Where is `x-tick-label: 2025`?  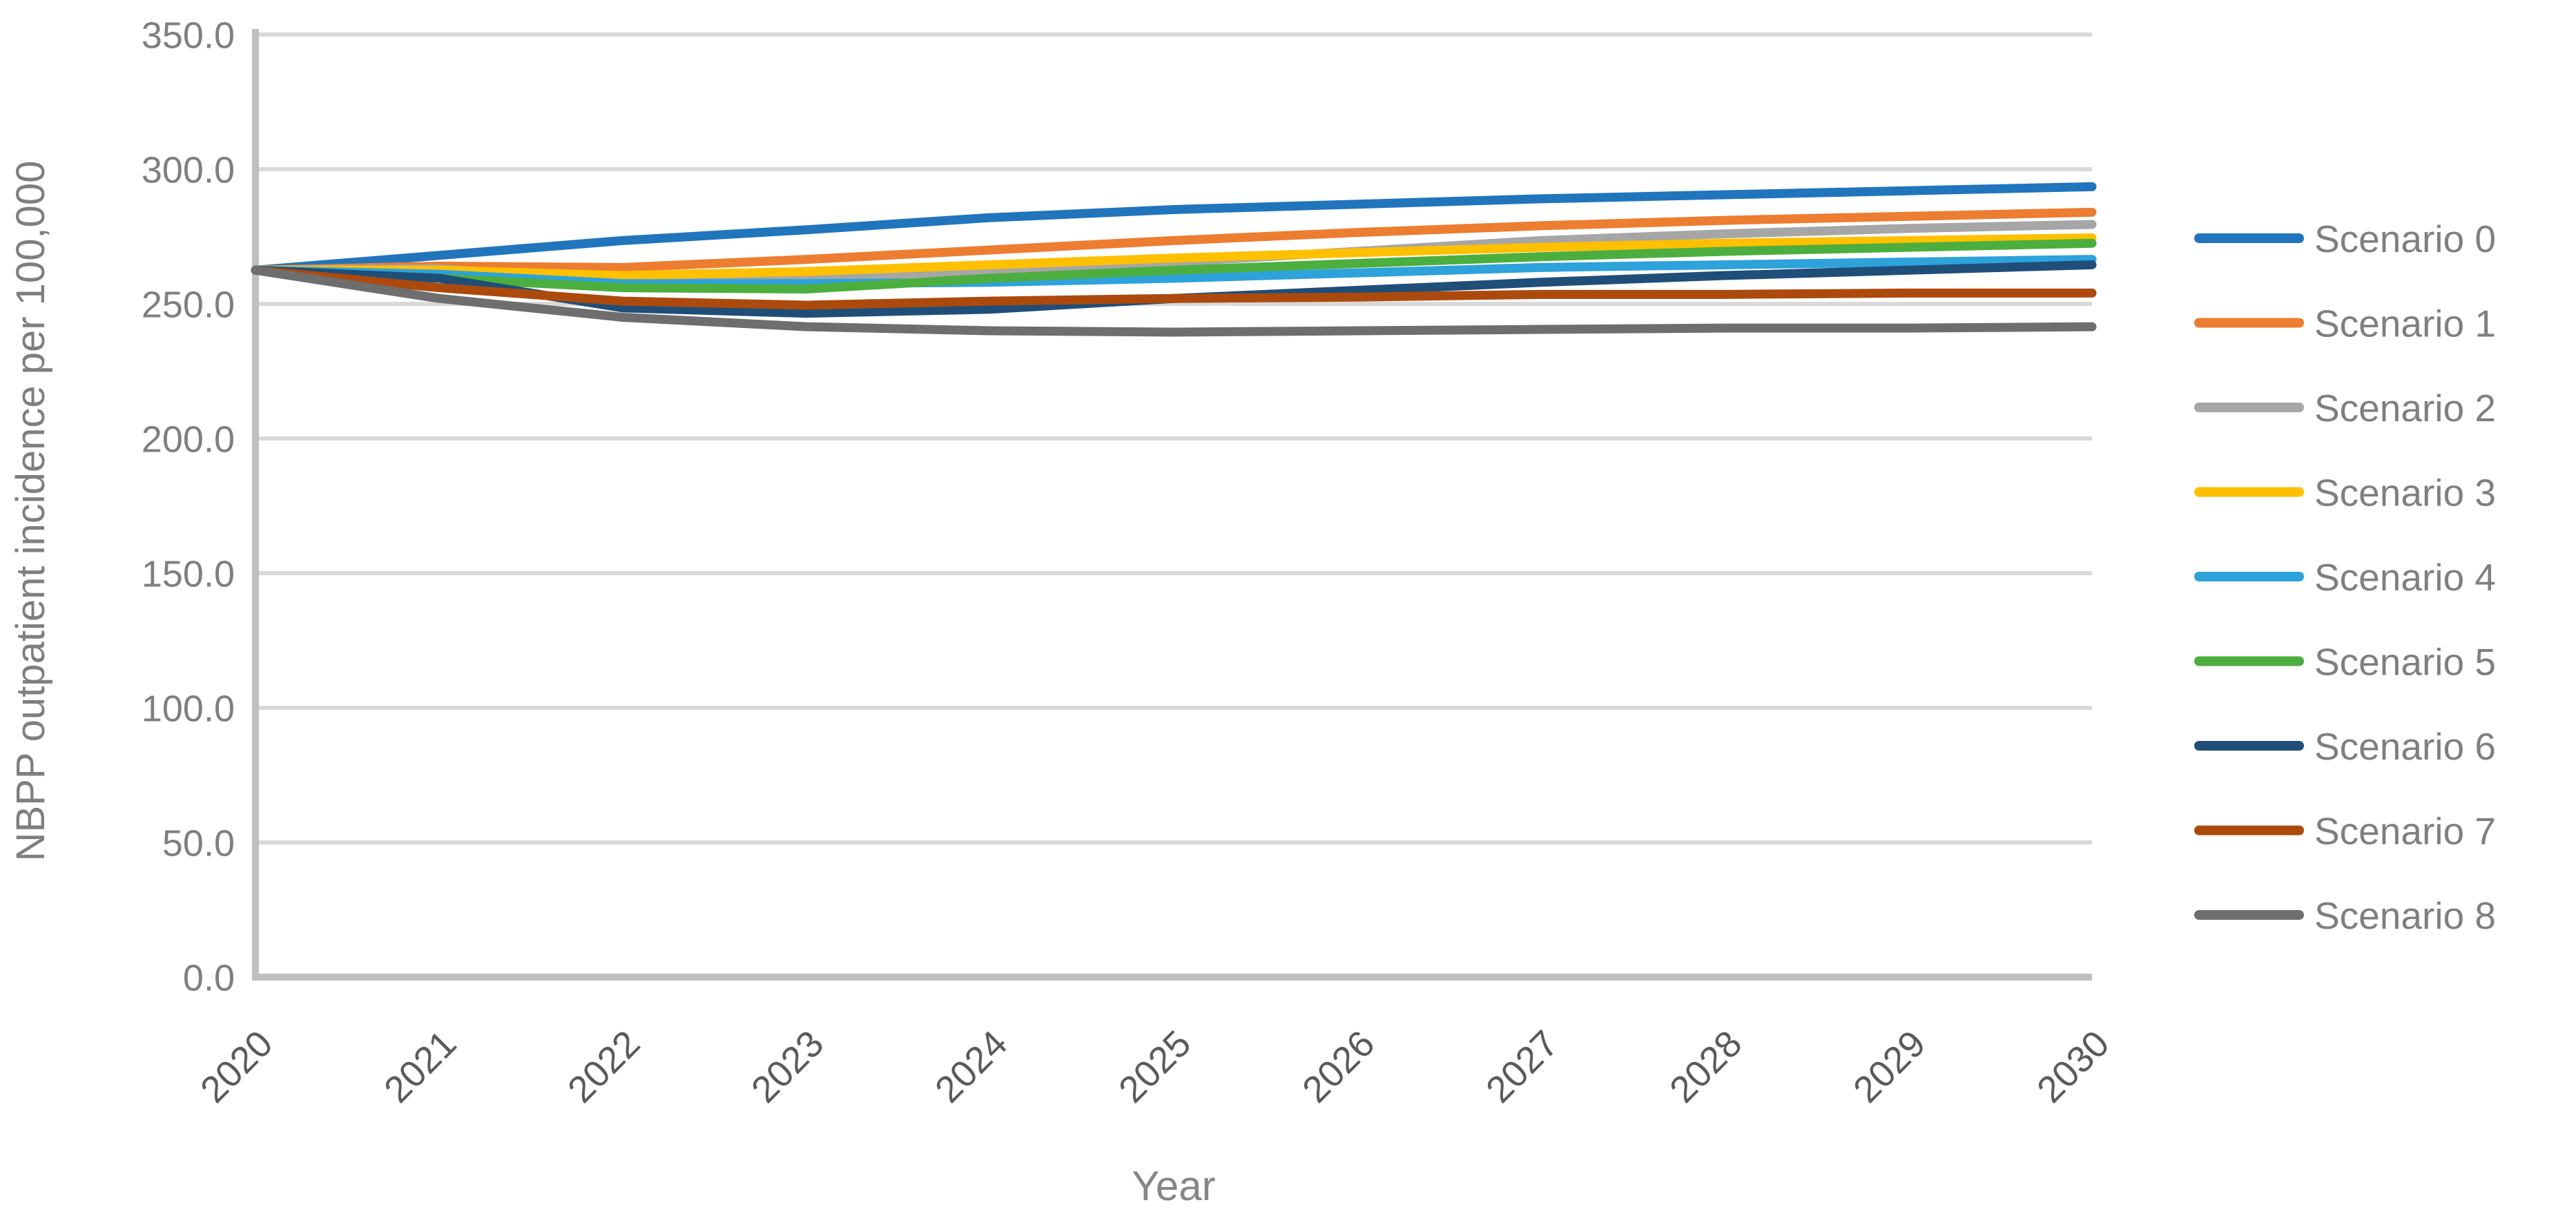
x-tick-label: 2025 is located at coordinates (1155, 1066).